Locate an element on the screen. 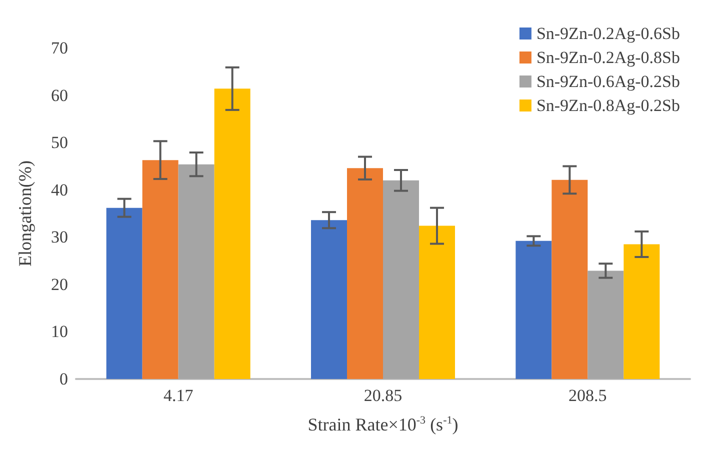 Image resolution: width=708 pixels, height=467 pixels. y-tick-label: 70 is located at coordinates (59, 48).